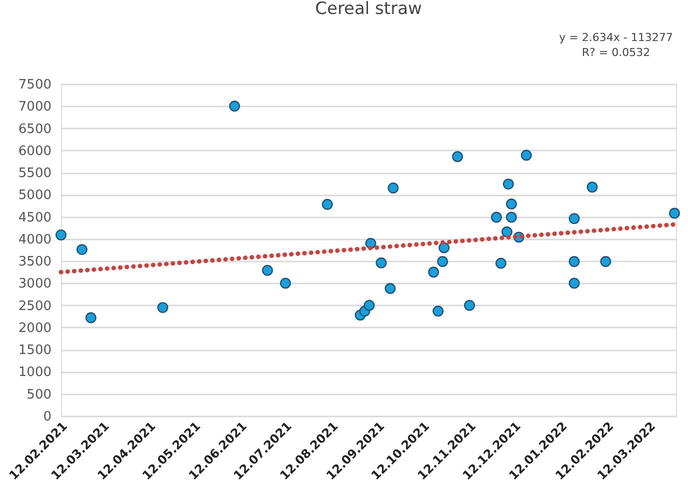 This screenshot has width=688, height=486. What do you see at coordinates (35, 107) in the screenshot?
I see `y-tick-label: 7000` at bounding box center [35, 107].